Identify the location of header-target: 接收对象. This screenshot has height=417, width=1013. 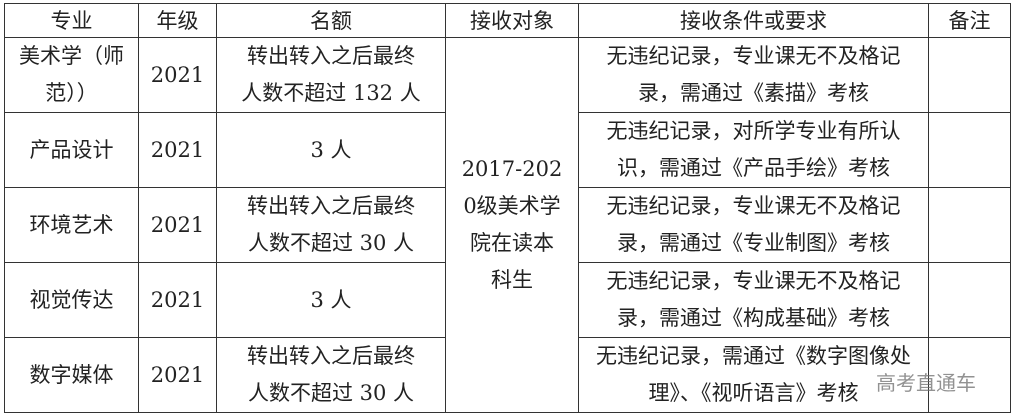
(512, 20).